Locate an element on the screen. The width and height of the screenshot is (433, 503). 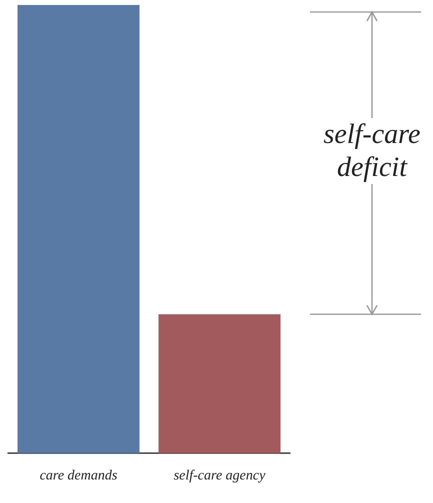
text: self-care deficit is located at coordinates (372, 151).